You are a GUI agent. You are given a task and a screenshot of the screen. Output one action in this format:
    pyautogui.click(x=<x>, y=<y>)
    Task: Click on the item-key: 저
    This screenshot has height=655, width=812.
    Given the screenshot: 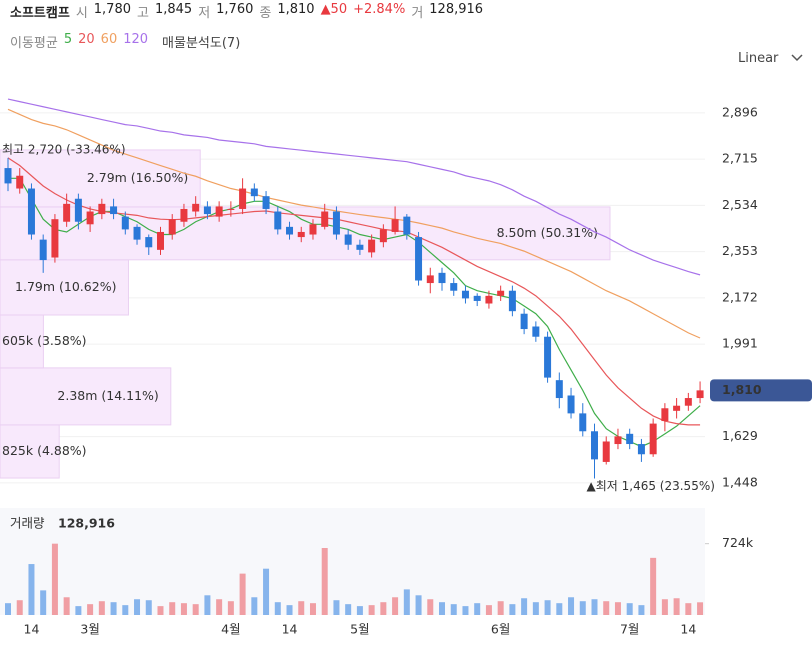 What is the action you would take?
    pyautogui.click(x=204, y=13)
    